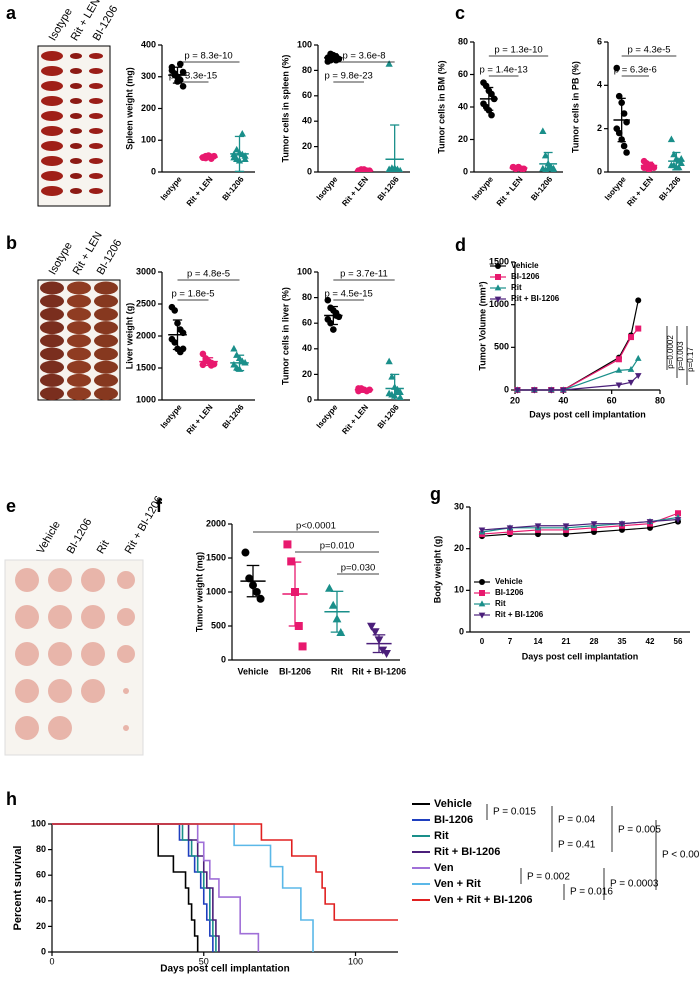 This screenshot has height=983, width=699. Describe the element at coordinates (639, 830) in the screenshot. I see `p-value: P = 0.005` at that location.